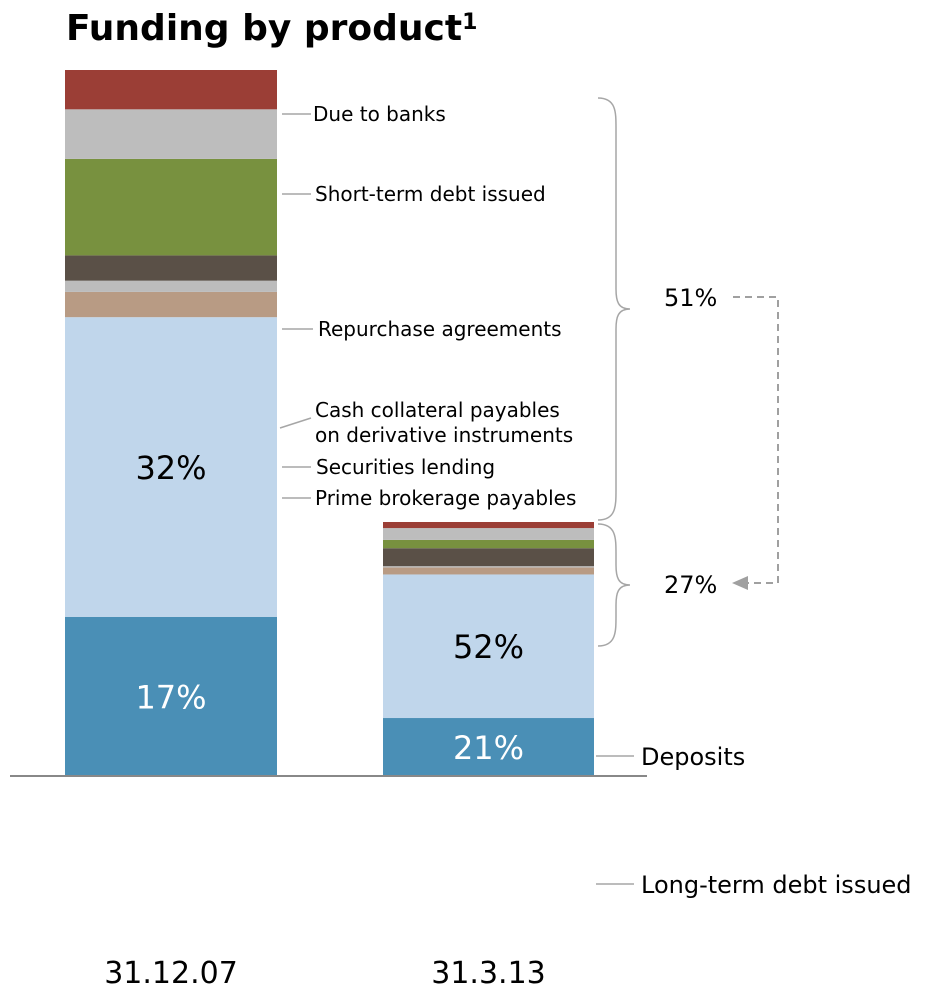 The height and width of the screenshot is (1005, 948). What do you see at coordinates (444, 435) in the screenshot?
I see `series-label-5-line-2: on derivative instruments` at bounding box center [444, 435].